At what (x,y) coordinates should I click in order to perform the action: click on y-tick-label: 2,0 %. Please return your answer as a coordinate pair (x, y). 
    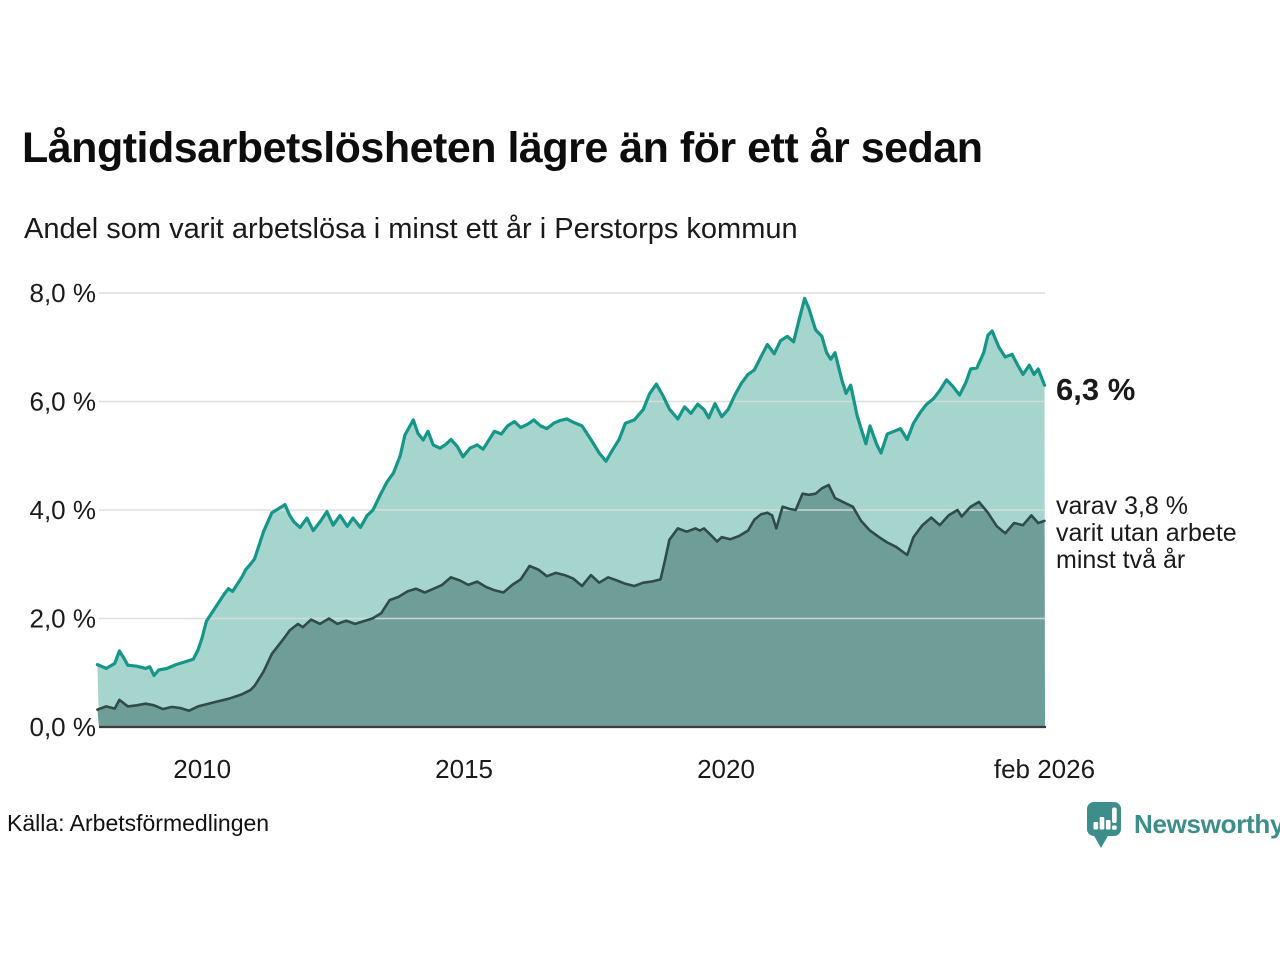
    Looking at the image, I should click on (63, 619).